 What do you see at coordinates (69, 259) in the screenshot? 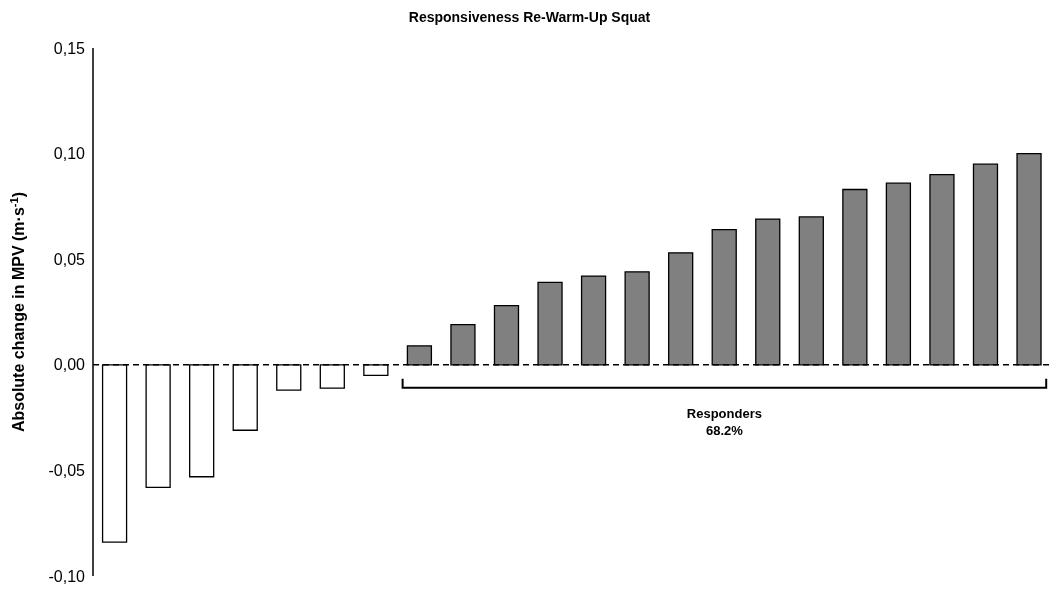
I see `y-tick-label: 0,05` at bounding box center [69, 259].